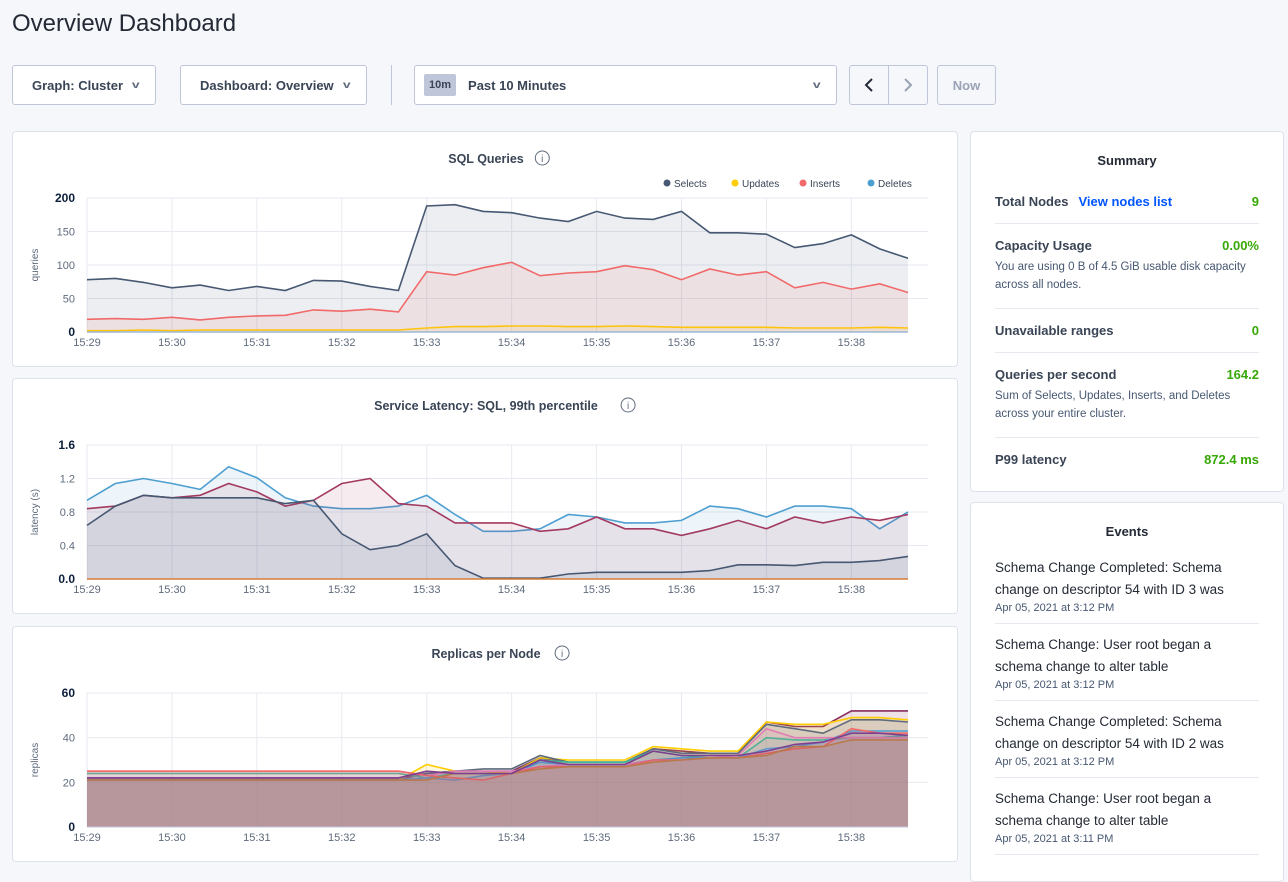 The height and width of the screenshot is (882, 1288). Describe the element at coordinates (1127, 459) in the screenshot. I see `summary-p99: P99 latency 872.4 ms` at that location.